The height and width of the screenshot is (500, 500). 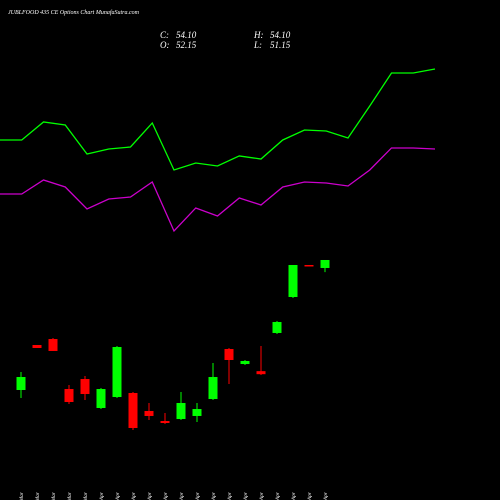 What do you see at coordinates (54, 495) in the screenshot?
I see `x-tick-label: 27 Mar` at bounding box center [54, 495].